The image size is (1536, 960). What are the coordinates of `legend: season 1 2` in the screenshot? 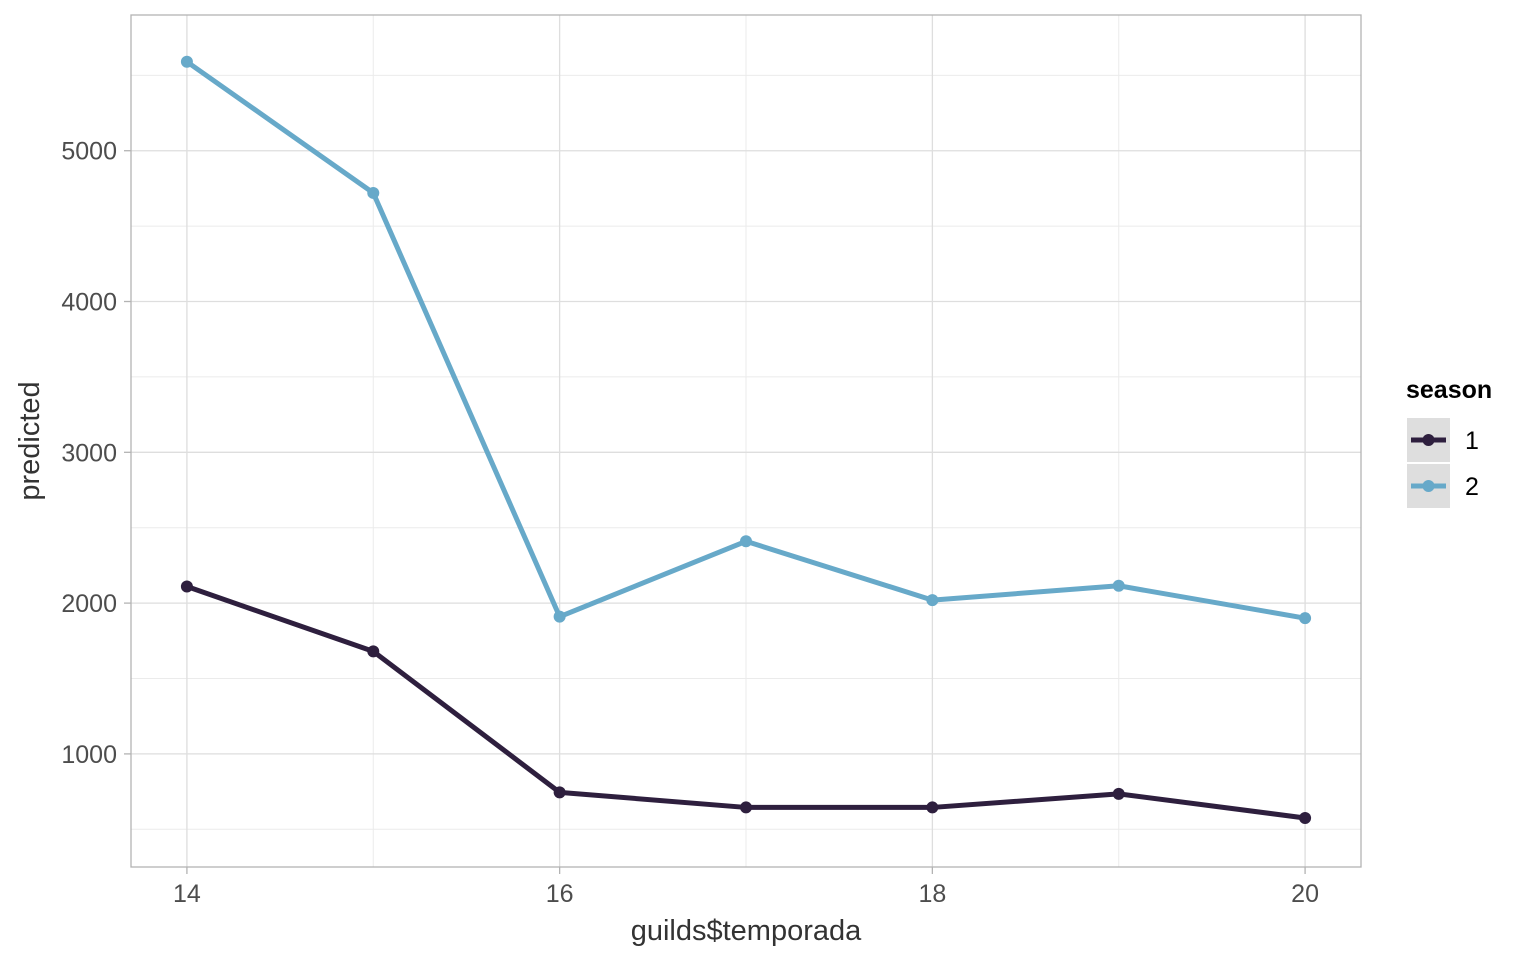 It's located at (1449, 442).